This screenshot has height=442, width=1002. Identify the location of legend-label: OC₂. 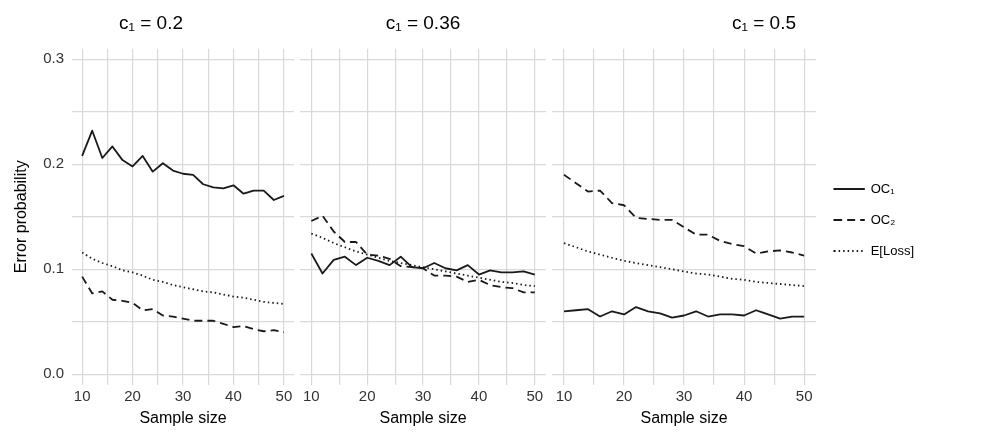
(909, 219).